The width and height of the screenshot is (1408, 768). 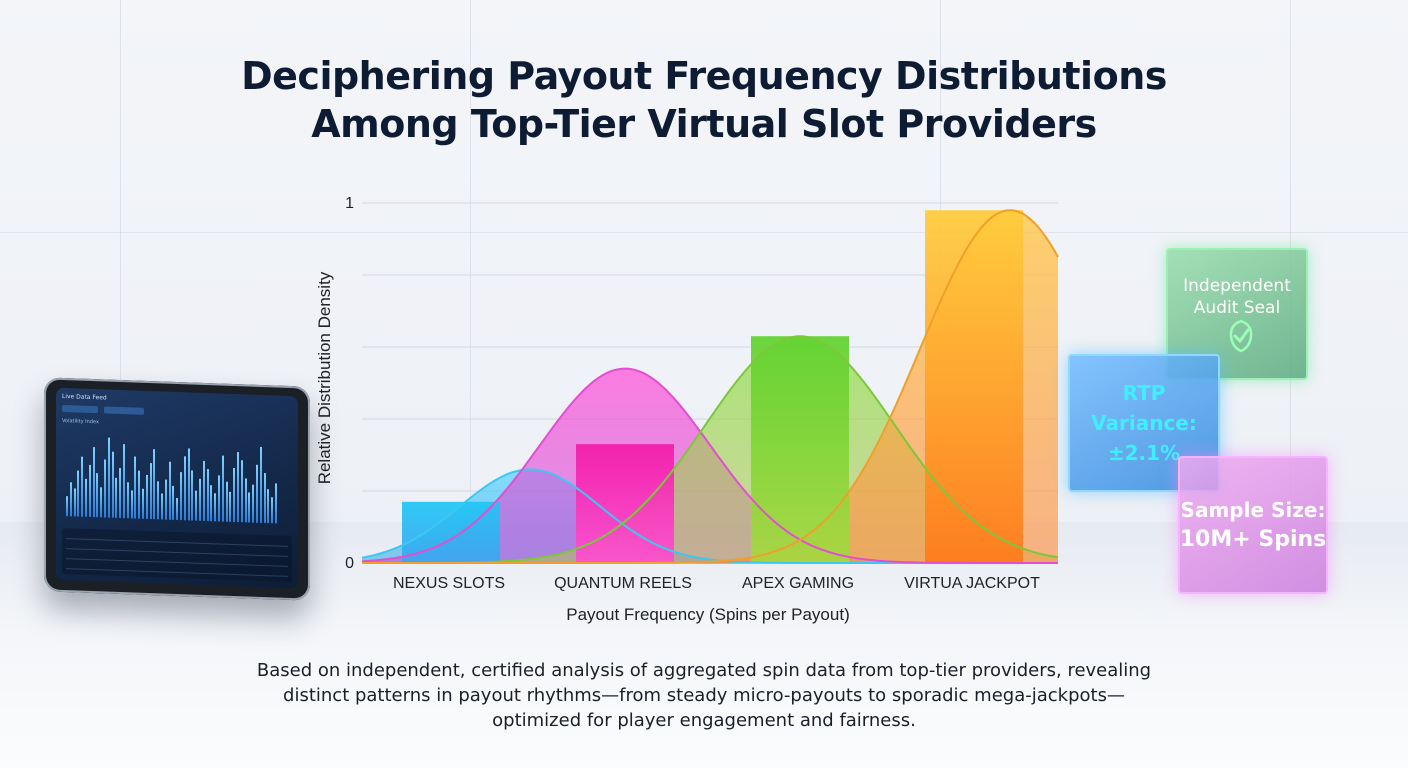 What do you see at coordinates (1253, 539) in the screenshot?
I see `sample-size-value: 10M+ Spins` at bounding box center [1253, 539].